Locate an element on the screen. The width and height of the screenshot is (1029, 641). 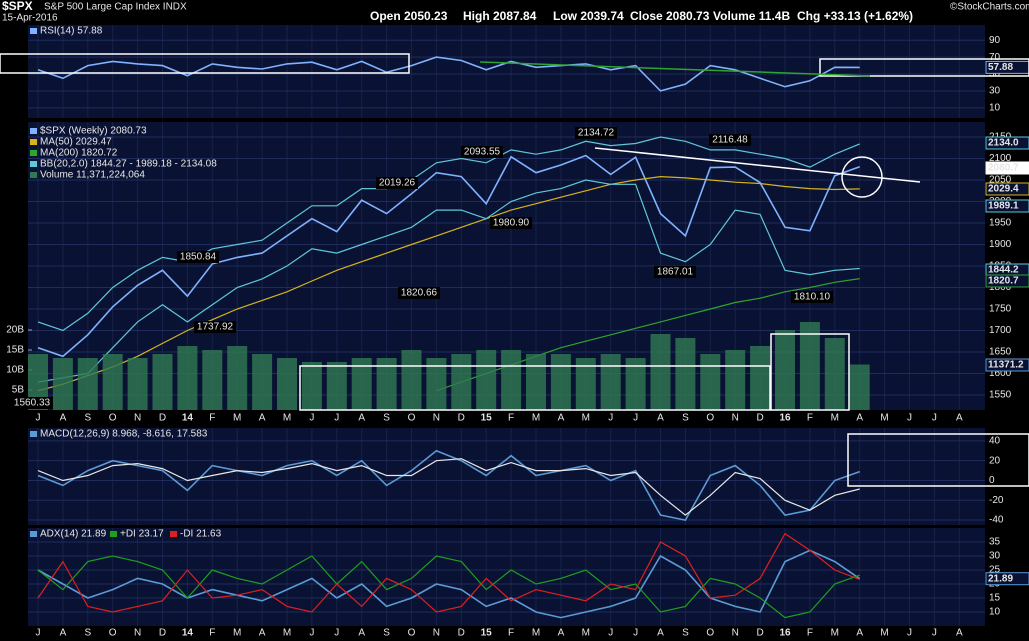
legend-label: Volume 11,371,224,064 is located at coordinates (92, 175).